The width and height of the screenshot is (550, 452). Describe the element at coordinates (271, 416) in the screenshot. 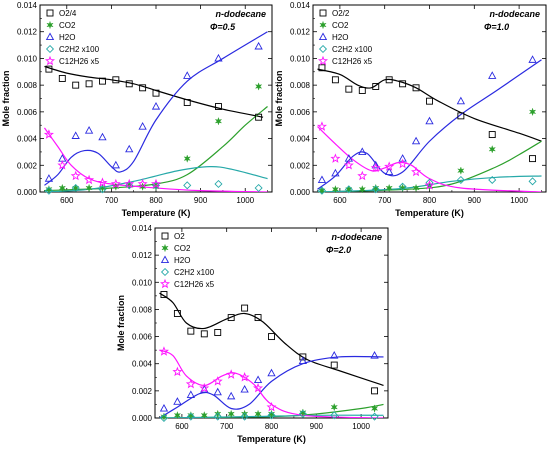

I see `fit-curve-c2h2` at that location.